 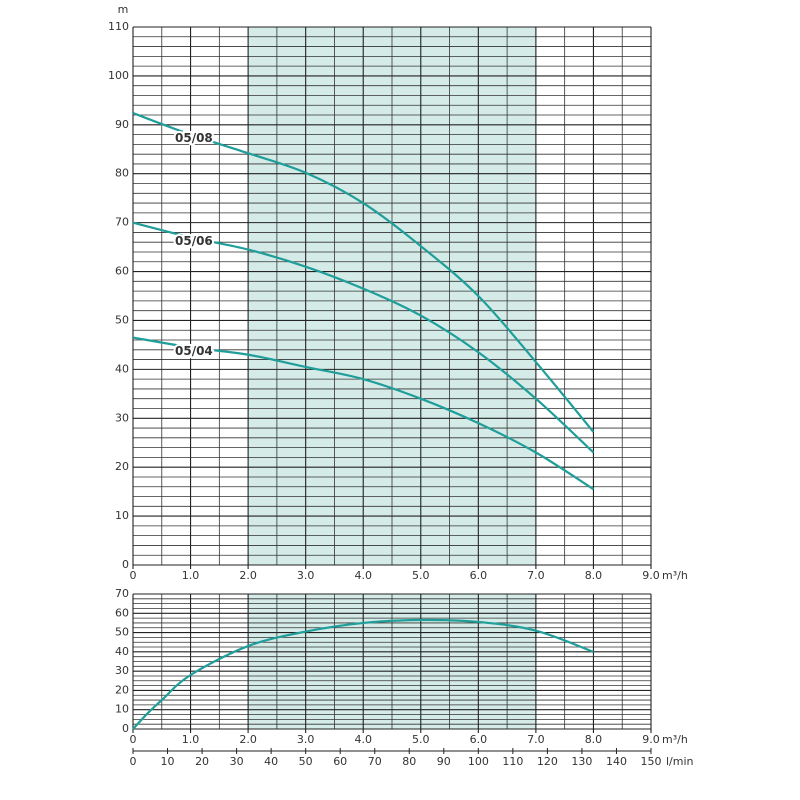 What do you see at coordinates (547, 761) in the screenshot?
I see `x2-tick-label: 120` at bounding box center [547, 761].